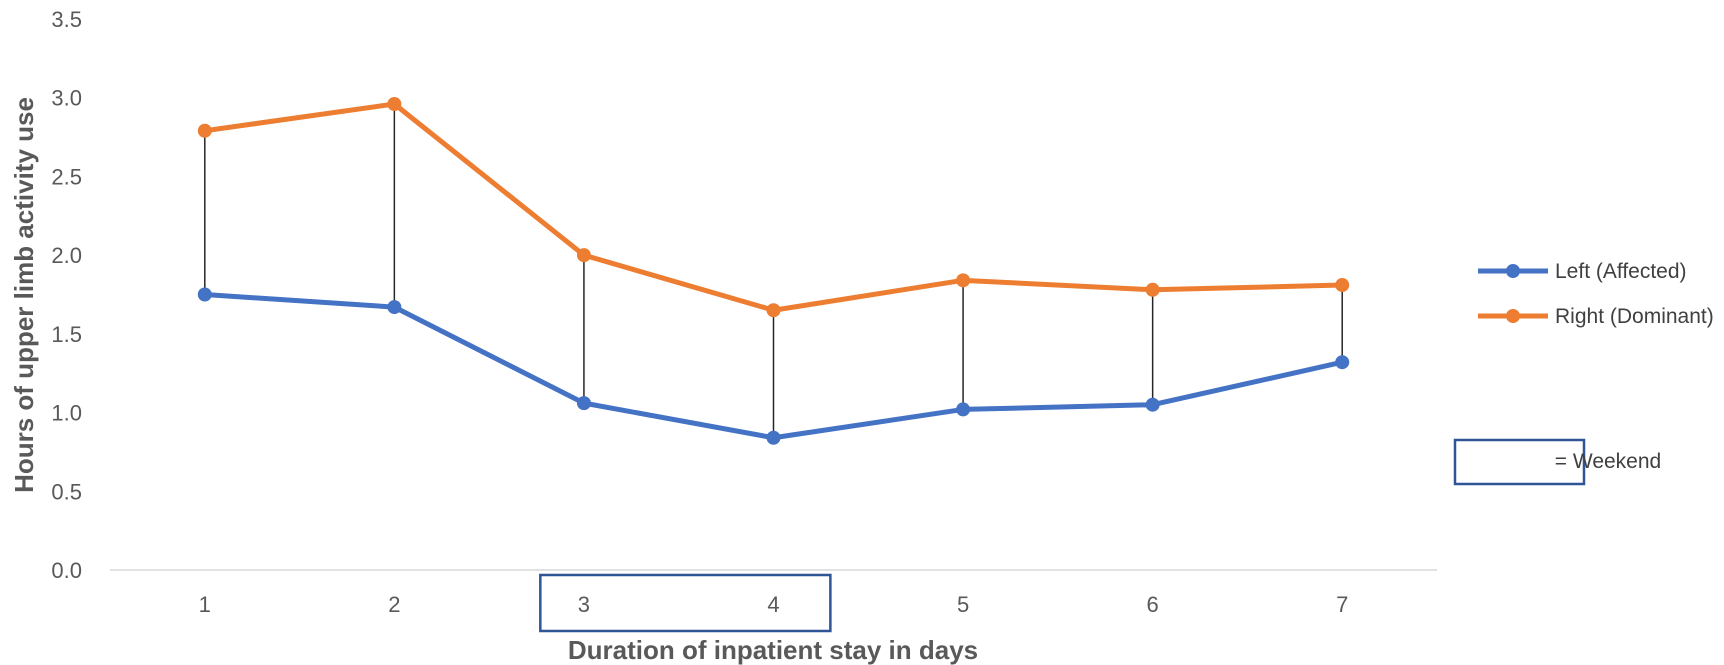  Describe the element at coordinates (394, 604) in the screenshot. I see `x-tick-label: 2` at that location.